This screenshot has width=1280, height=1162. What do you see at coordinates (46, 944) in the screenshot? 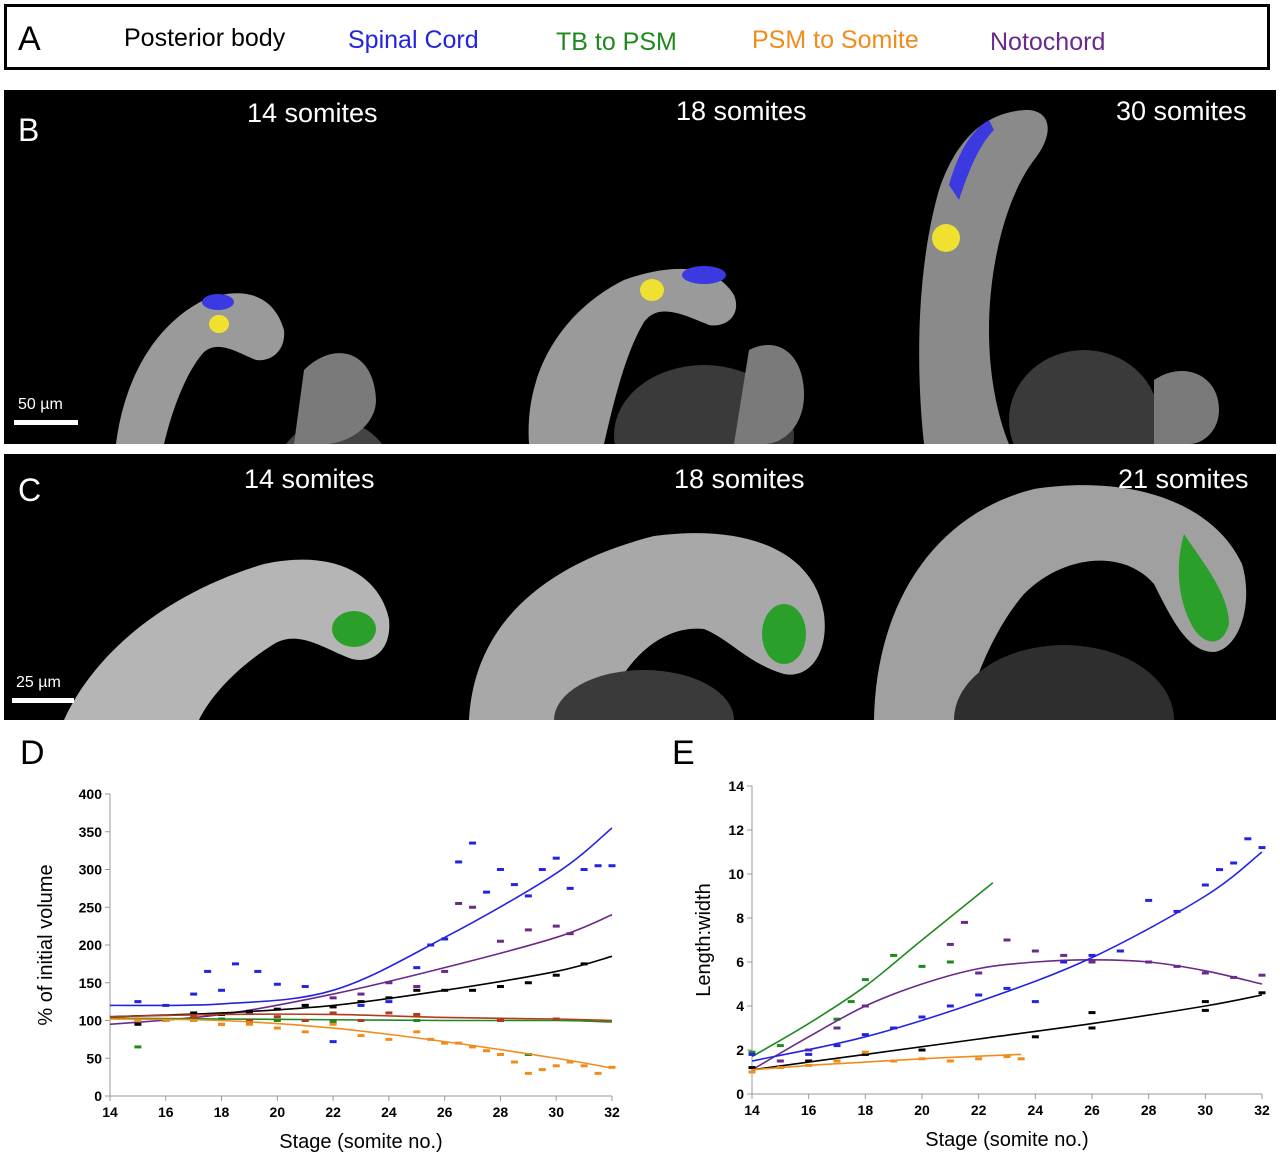
I see `chart-d-y-axis-label: % of initial volume` at bounding box center [46, 944].